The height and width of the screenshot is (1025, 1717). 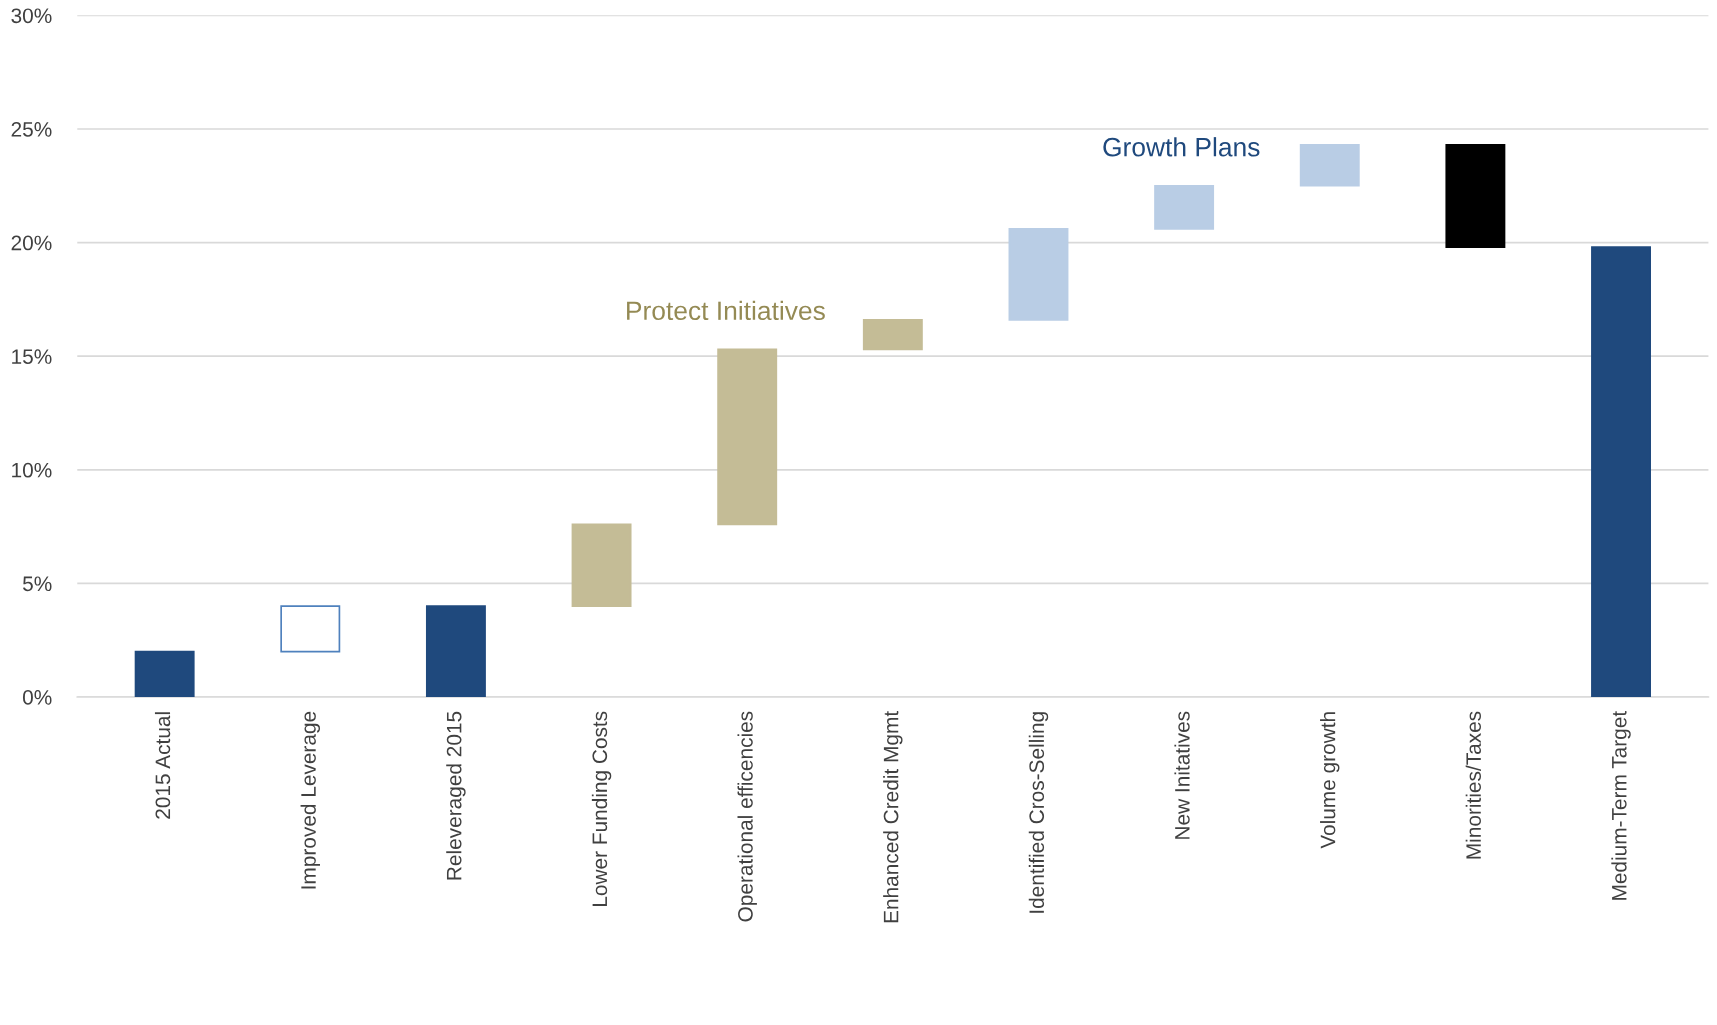 I want to click on y-tick-label: 15%, so click(x=32, y=356).